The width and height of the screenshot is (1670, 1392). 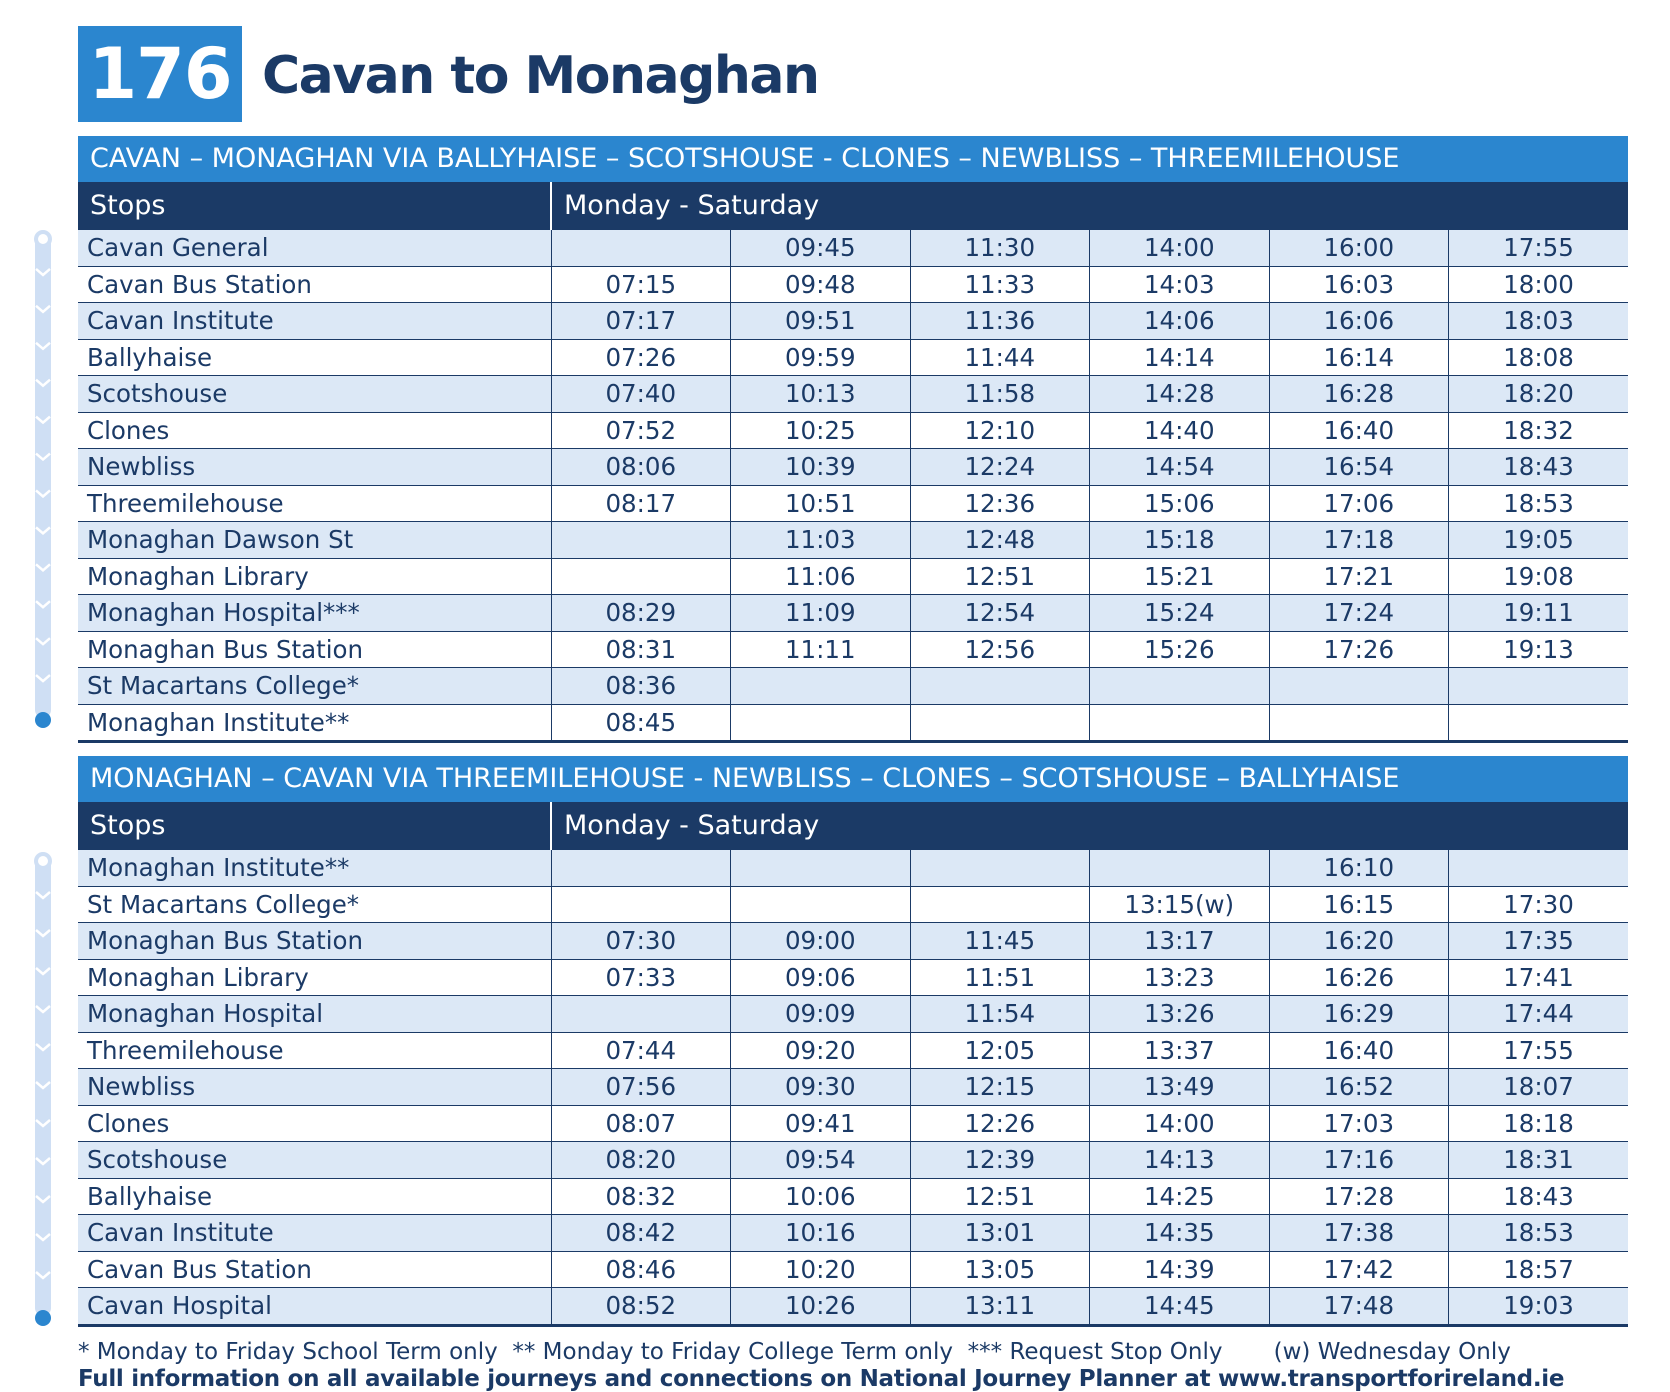 What do you see at coordinates (820, 649) in the screenshot?
I see `departure-time: 11:11` at bounding box center [820, 649].